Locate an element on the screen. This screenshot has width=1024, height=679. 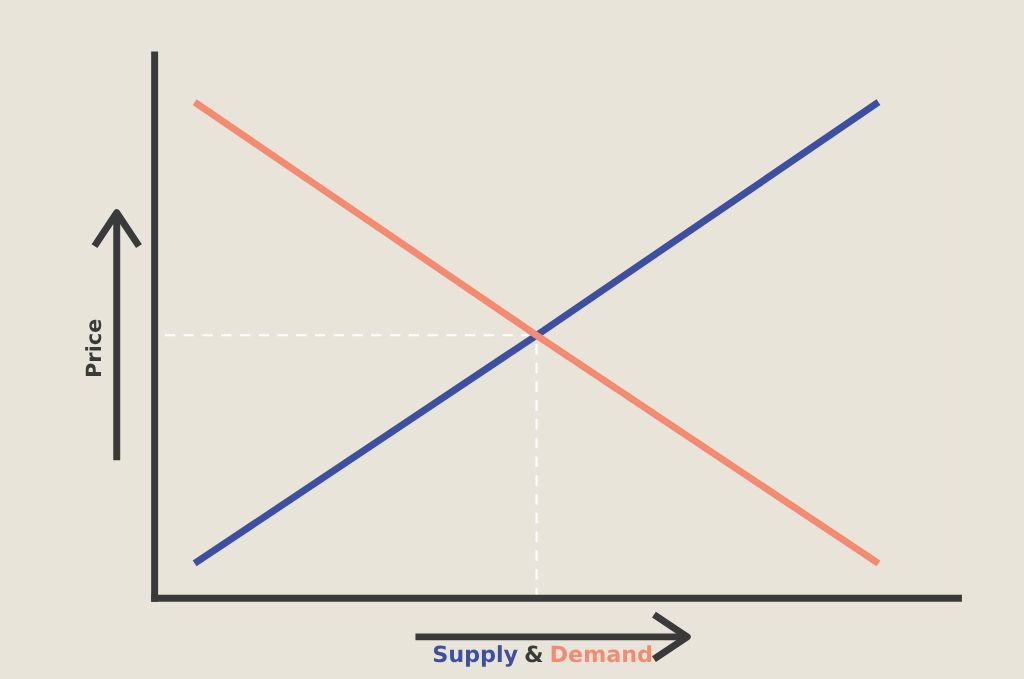
text: Supply is located at coordinates (475, 656).